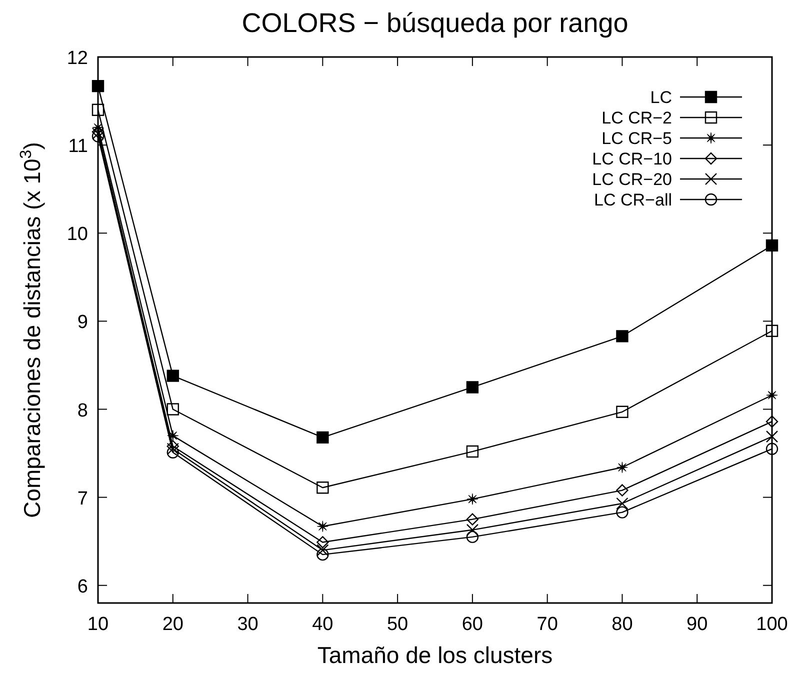 The width and height of the screenshot is (792, 675). What do you see at coordinates (772, 624) in the screenshot?
I see `x-tick-label: 100` at bounding box center [772, 624].